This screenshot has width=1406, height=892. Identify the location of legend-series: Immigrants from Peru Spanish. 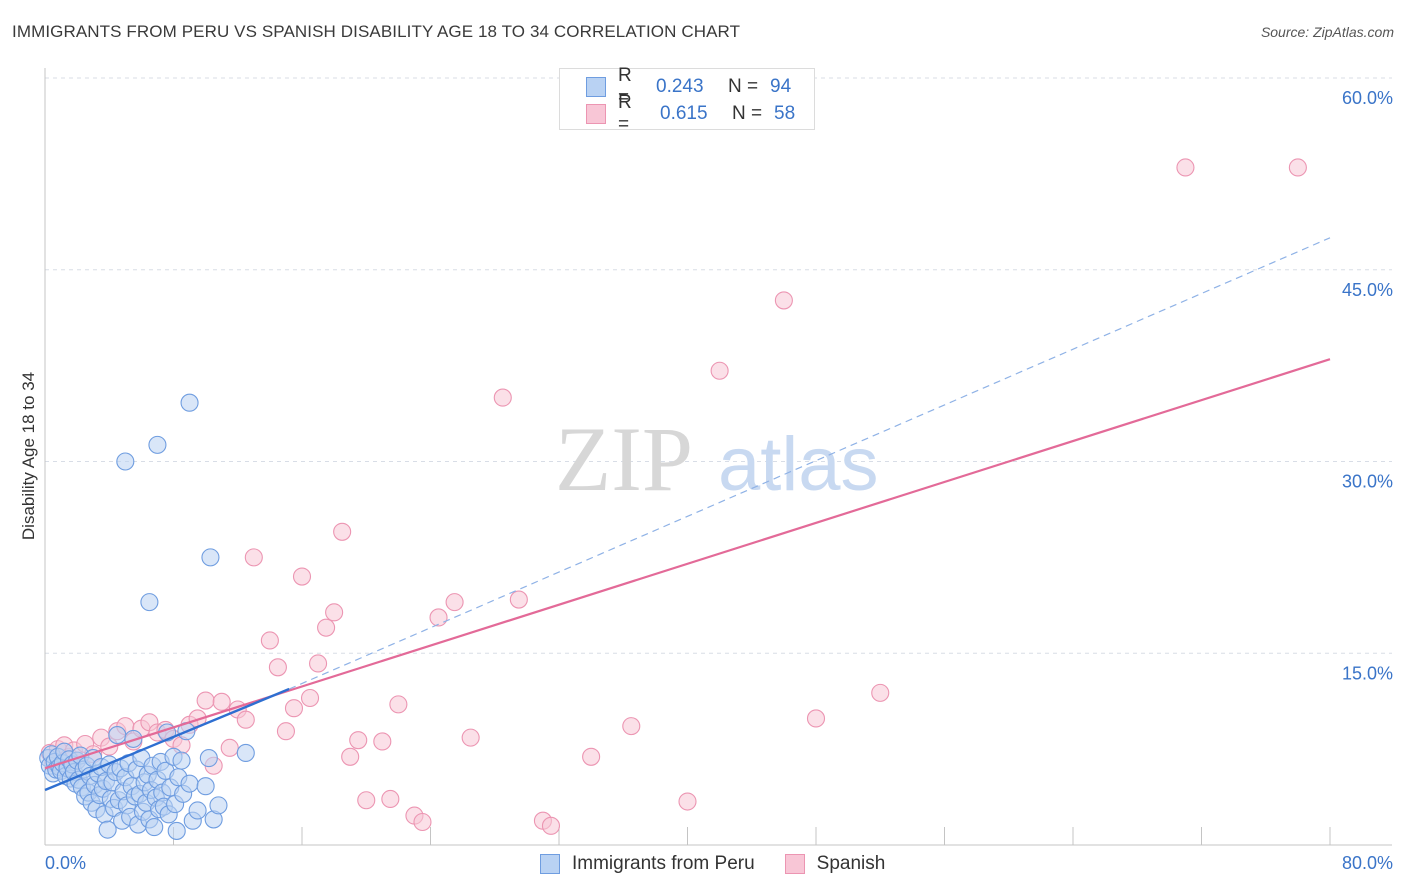
(727, 864).